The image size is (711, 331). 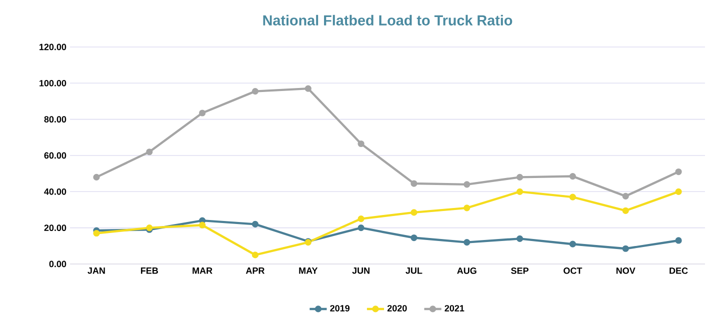 I want to click on legend-label: 2020, so click(x=397, y=308).